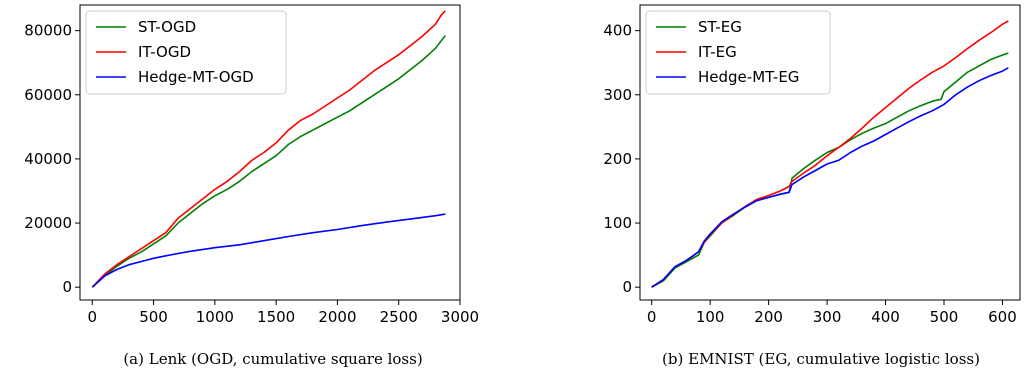 This screenshot has height=373, width=1034. What do you see at coordinates (276, 317) in the screenshot?
I see `x-tick-label: 1500` at bounding box center [276, 317].